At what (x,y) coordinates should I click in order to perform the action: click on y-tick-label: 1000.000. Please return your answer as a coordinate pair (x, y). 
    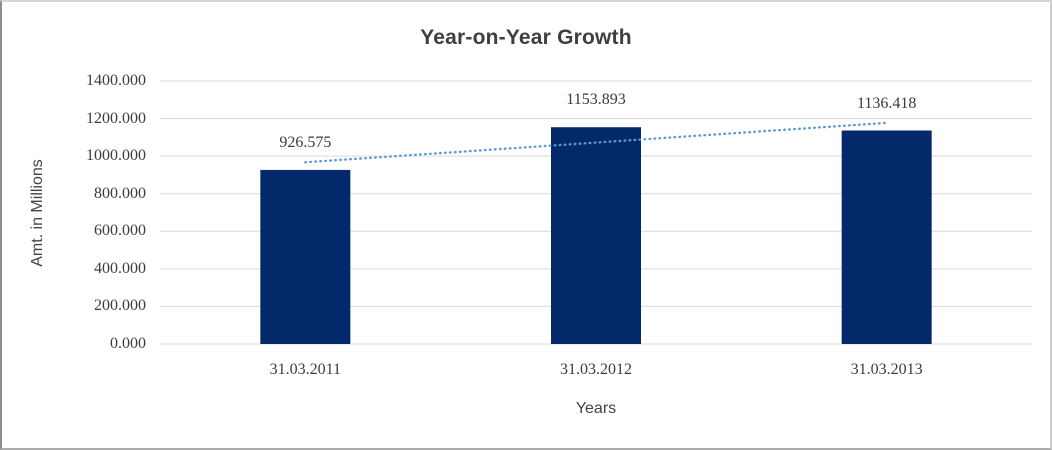
    Looking at the image, I should click on (116, 156).